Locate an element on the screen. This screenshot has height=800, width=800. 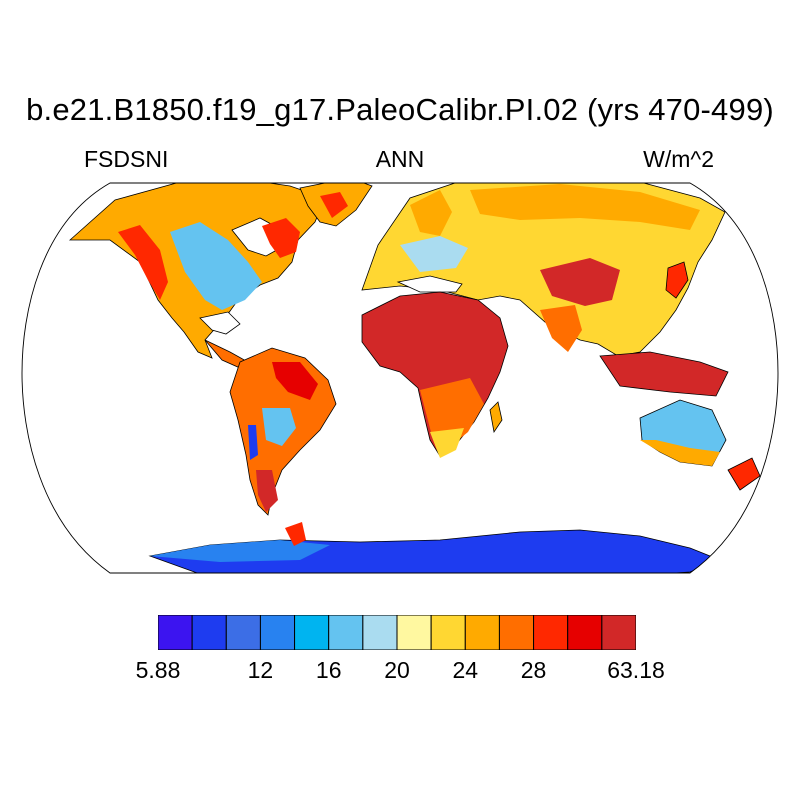
madagascar is located at coordinates (496, 417).